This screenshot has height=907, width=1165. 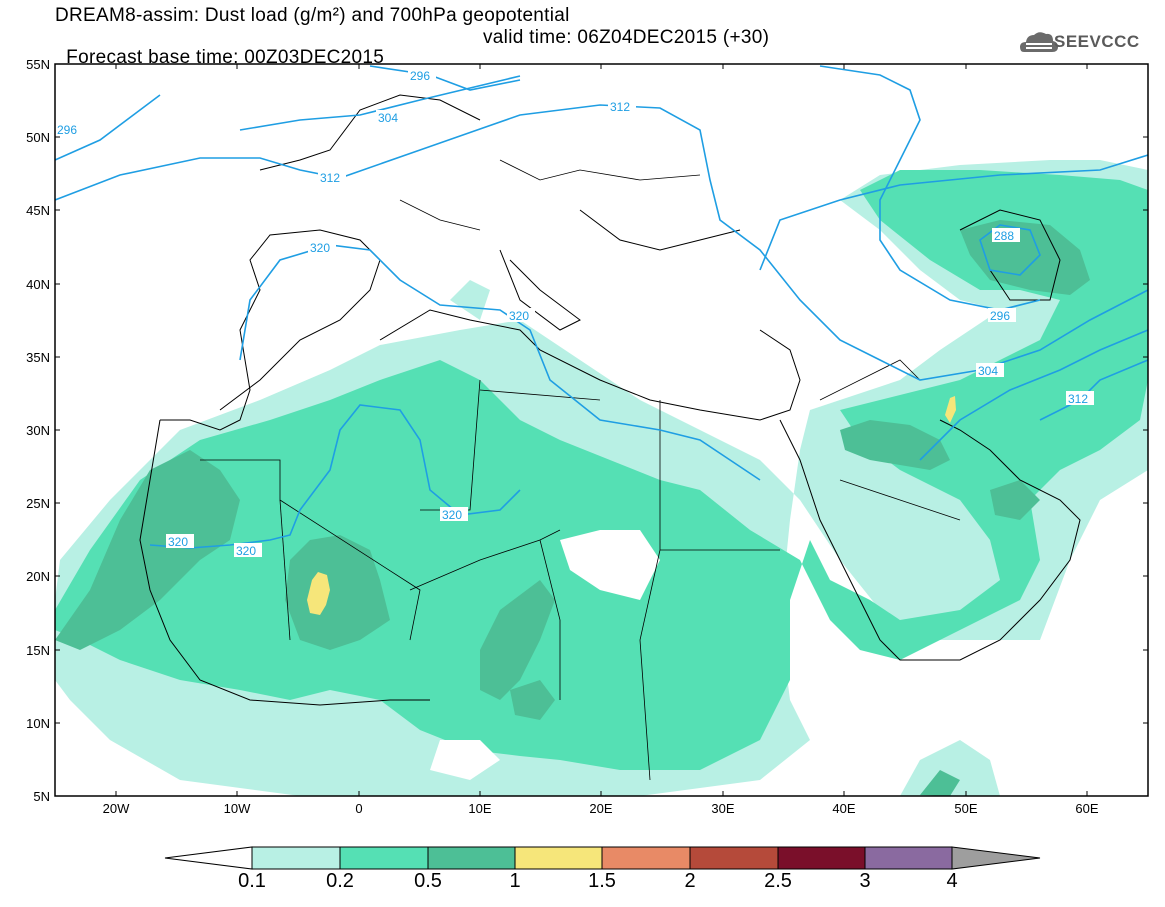 What do you see at coordinates (1004, 236) in the screenshot?
I see `svg-text: 288` at bounding box center [1004, 236].